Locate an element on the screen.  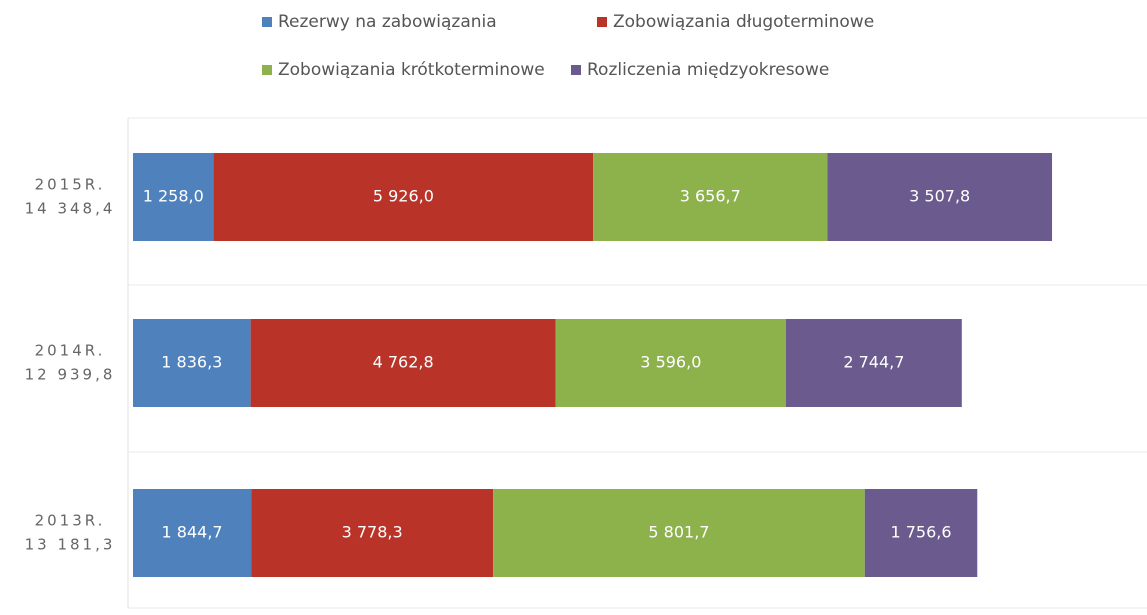
legend-label: Zobowiązania długoterminowe is located at coordinates (743, 22).